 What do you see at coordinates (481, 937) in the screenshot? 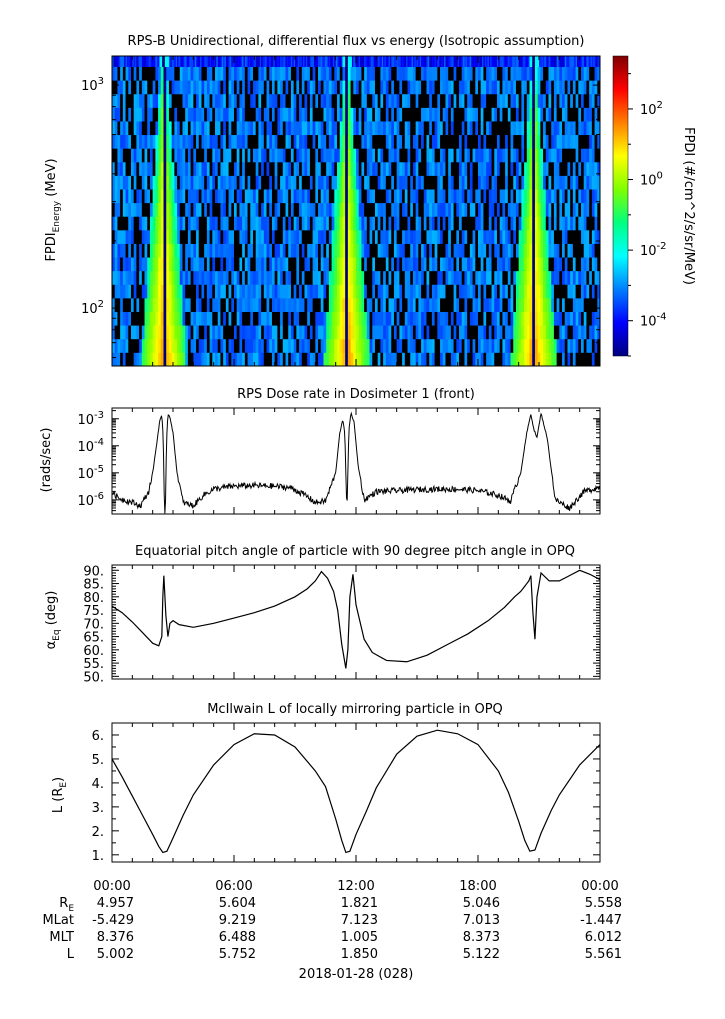
I see `ephemeris-value: 8.373` at bounding box center [481, 937].